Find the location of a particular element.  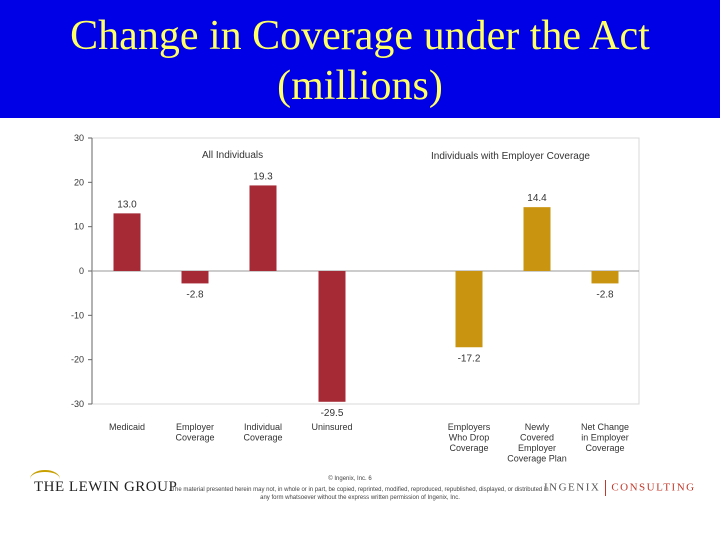

panel-label-employer-coverage: Individuals with Employer Coverage is located at coordinates (510, 156).